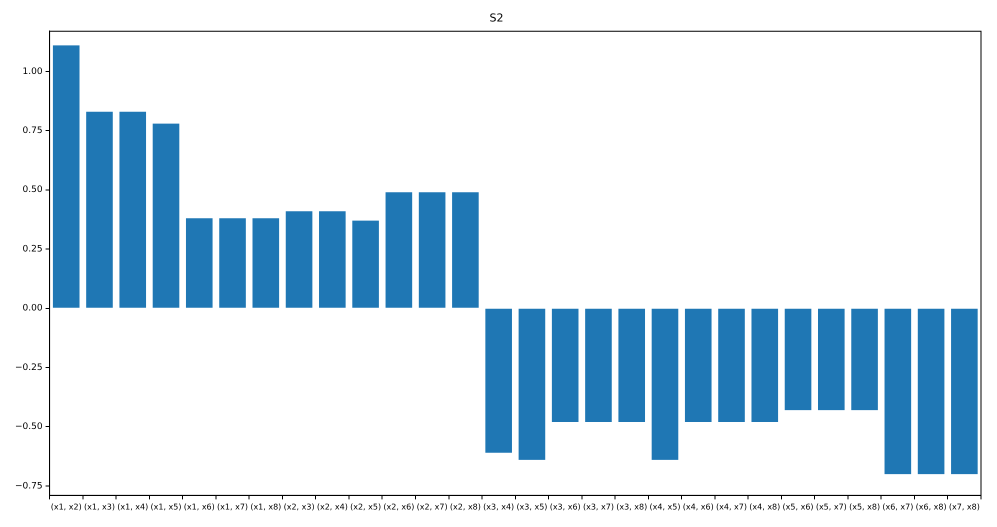 This screenshot has width=997, height=527. I want to click on x-tick-label: (x3, x4), so click(498, 507).